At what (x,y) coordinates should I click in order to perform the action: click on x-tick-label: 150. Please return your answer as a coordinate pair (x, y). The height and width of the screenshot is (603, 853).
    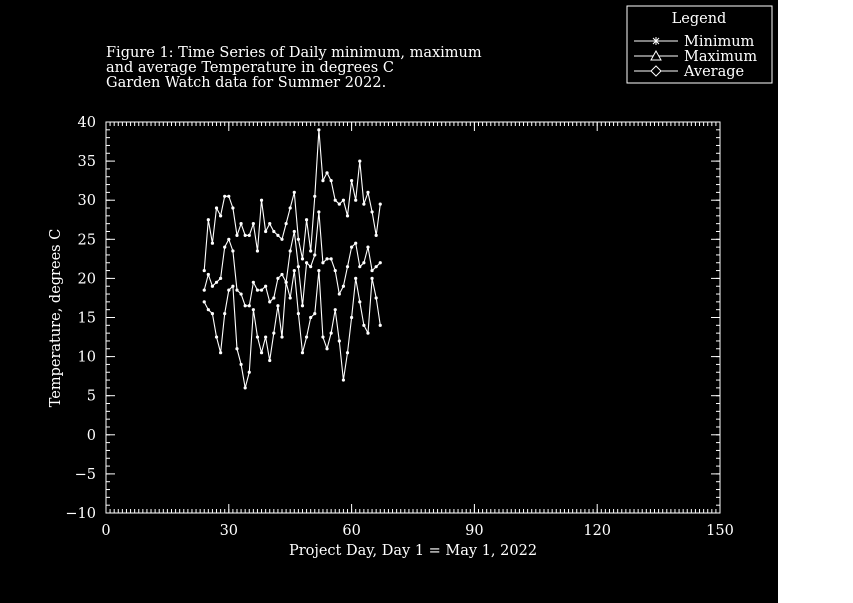
    Looking at the image, I should click on (720, 531).